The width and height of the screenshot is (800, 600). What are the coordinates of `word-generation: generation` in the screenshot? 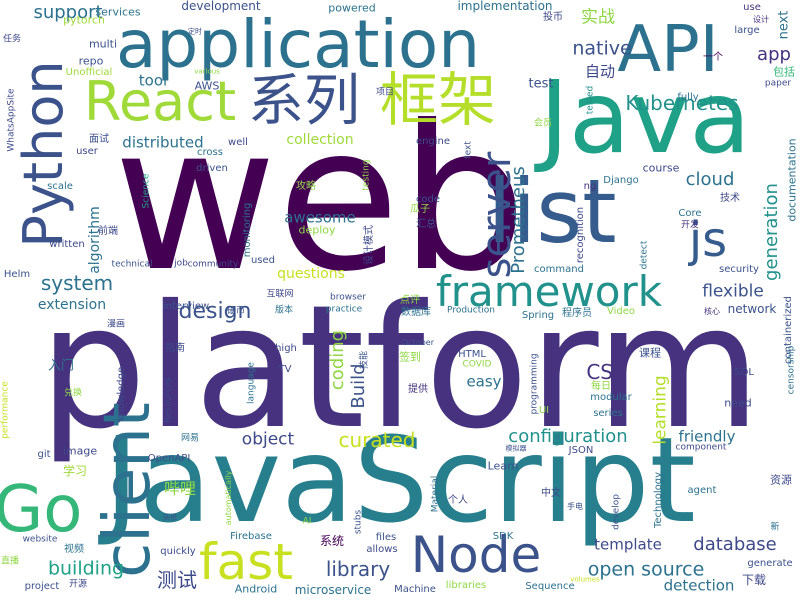 It's located at (771, 232).